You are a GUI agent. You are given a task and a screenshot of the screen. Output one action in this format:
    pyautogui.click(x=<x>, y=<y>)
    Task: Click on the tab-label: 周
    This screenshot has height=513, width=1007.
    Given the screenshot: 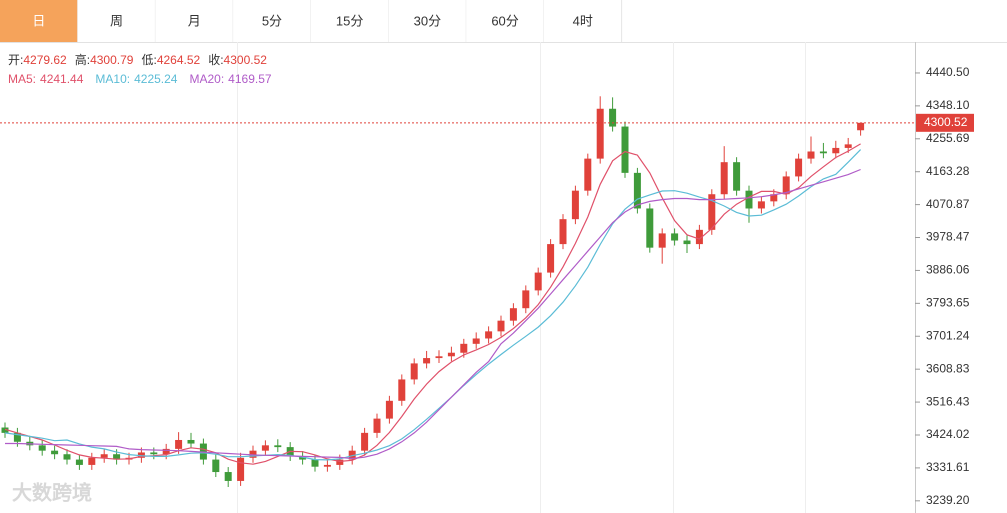 What is the action you would take?
    pyautogui.click(x=116, y=20)
    